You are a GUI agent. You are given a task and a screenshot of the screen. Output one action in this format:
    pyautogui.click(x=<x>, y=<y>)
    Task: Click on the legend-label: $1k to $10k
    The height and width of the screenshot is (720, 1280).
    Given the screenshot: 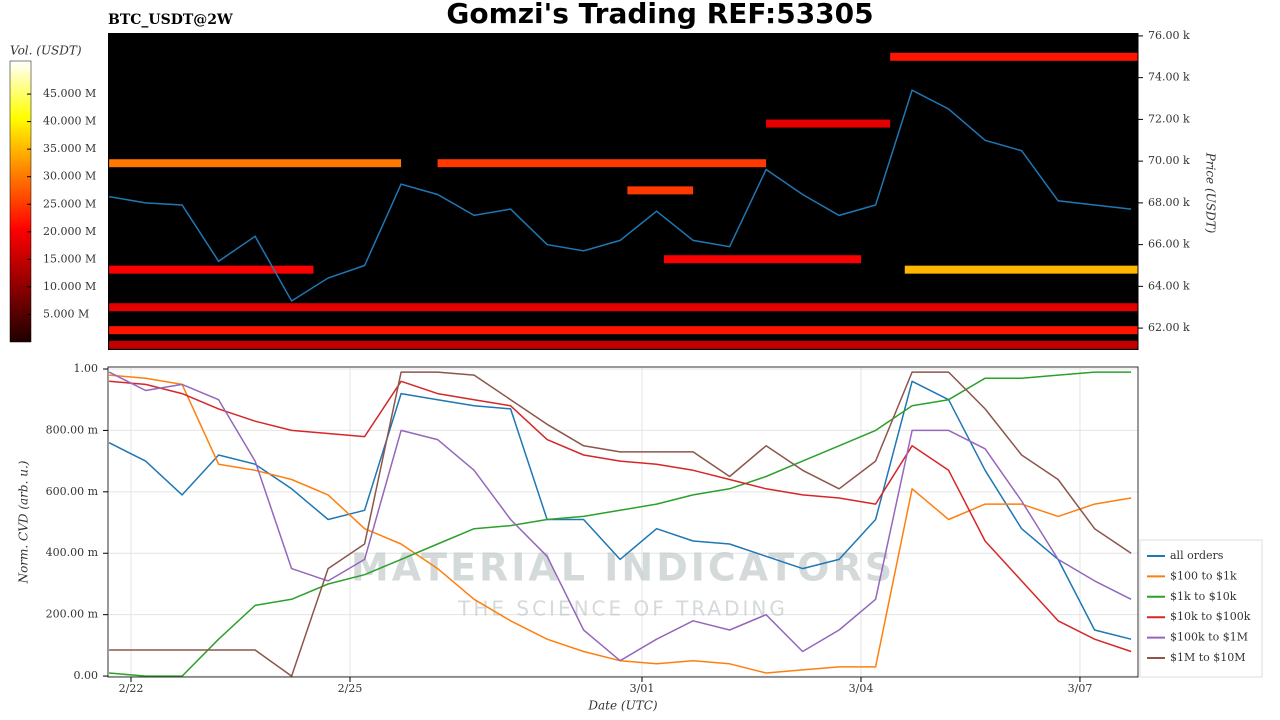 What is the action you would take?
    pyautogui.click(x=1203, y=596)
    